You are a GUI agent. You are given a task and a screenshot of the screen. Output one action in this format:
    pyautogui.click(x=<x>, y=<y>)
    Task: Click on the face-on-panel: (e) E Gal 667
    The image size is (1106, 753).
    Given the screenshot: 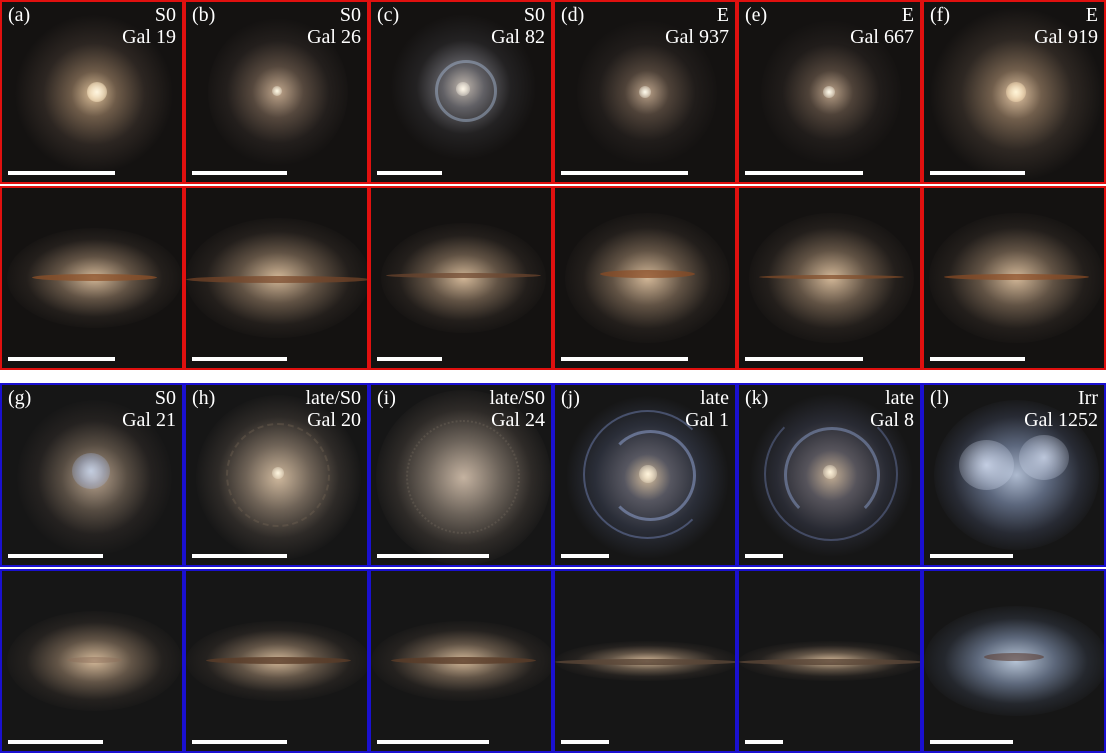 What is the action you would take?
    pyautogui.click(x=829, y=92)
    